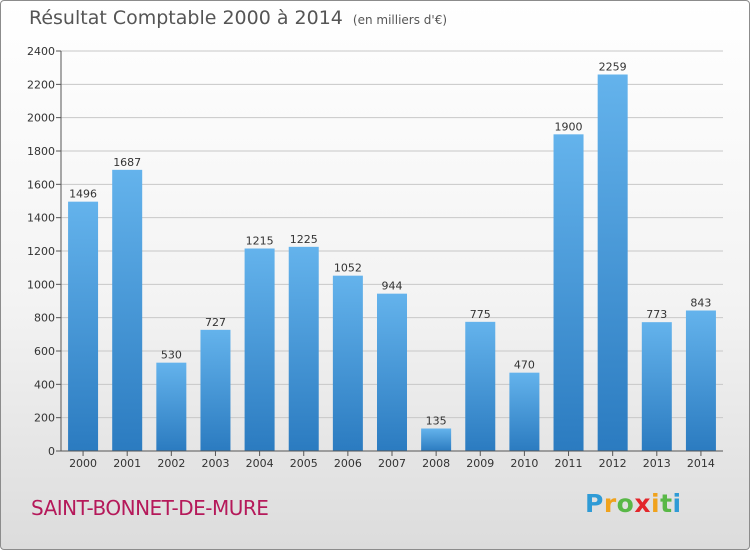 This screenshot has width=750, height=550. What do you see at coordinates (656, 386) in the screenshot?
I see `bar-2013` at bounding box center [656, 386].